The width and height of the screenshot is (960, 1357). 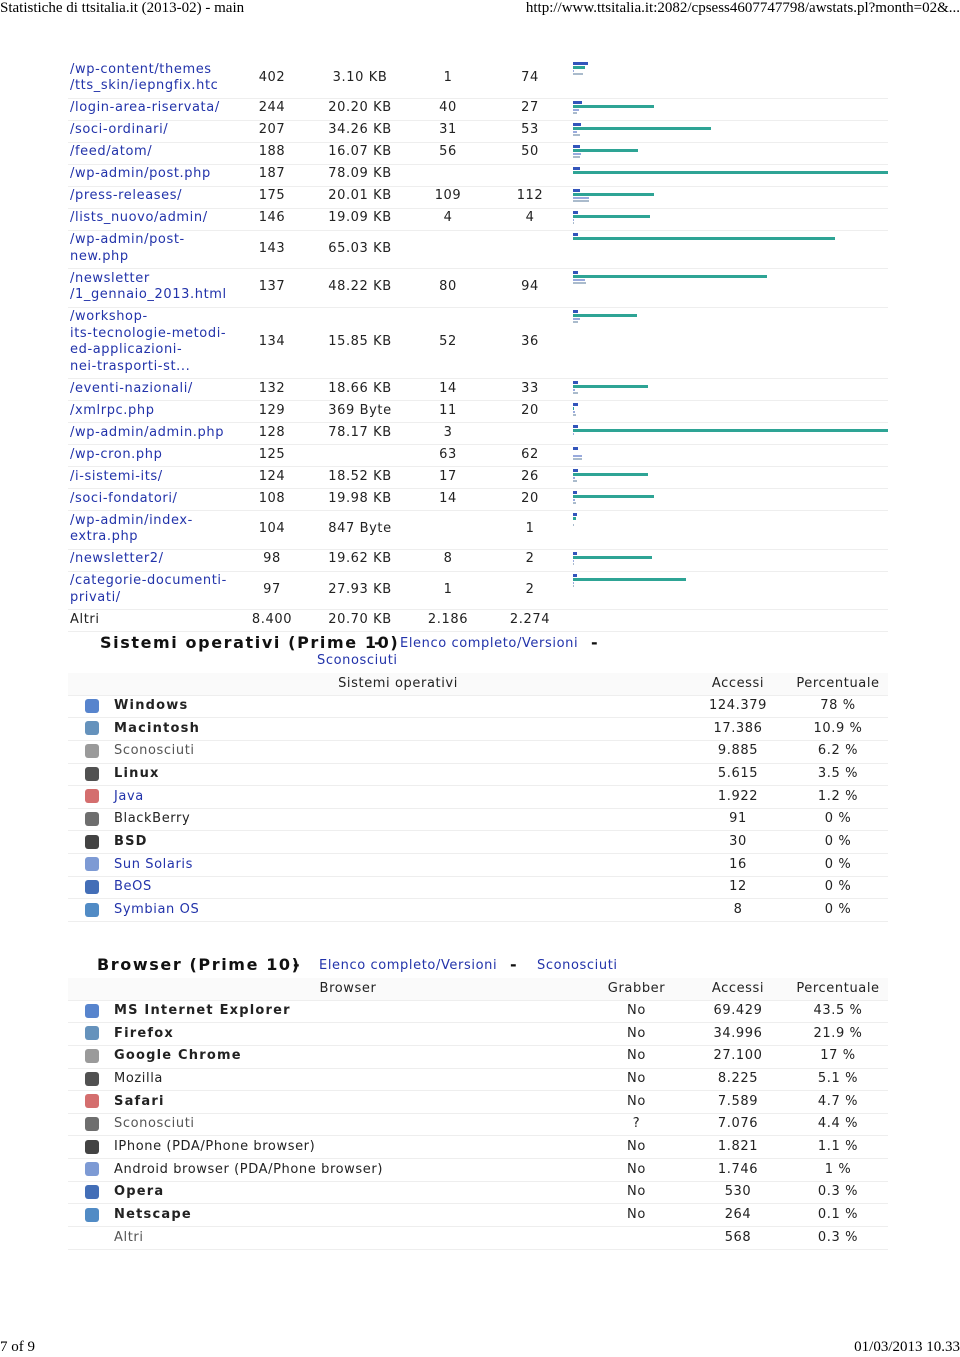 I want to click on entry-cell: 17, so click(x=448, y=476).